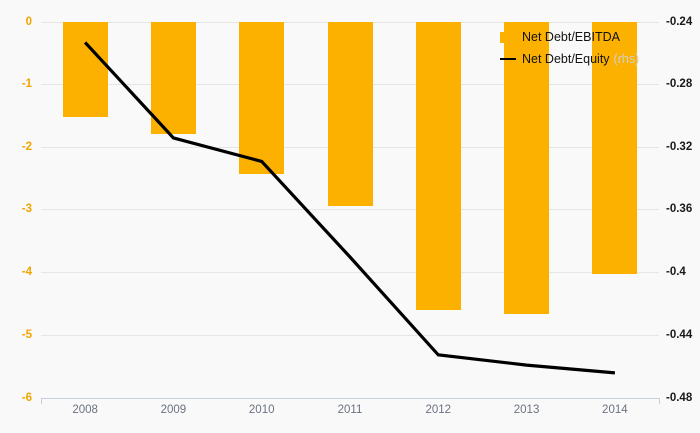 This screenshot has height=433, width=700. Describe the element at coordinates (626, 59) in the screenshot. I see `legend-suffix-rhs: (rhs)` at that location.